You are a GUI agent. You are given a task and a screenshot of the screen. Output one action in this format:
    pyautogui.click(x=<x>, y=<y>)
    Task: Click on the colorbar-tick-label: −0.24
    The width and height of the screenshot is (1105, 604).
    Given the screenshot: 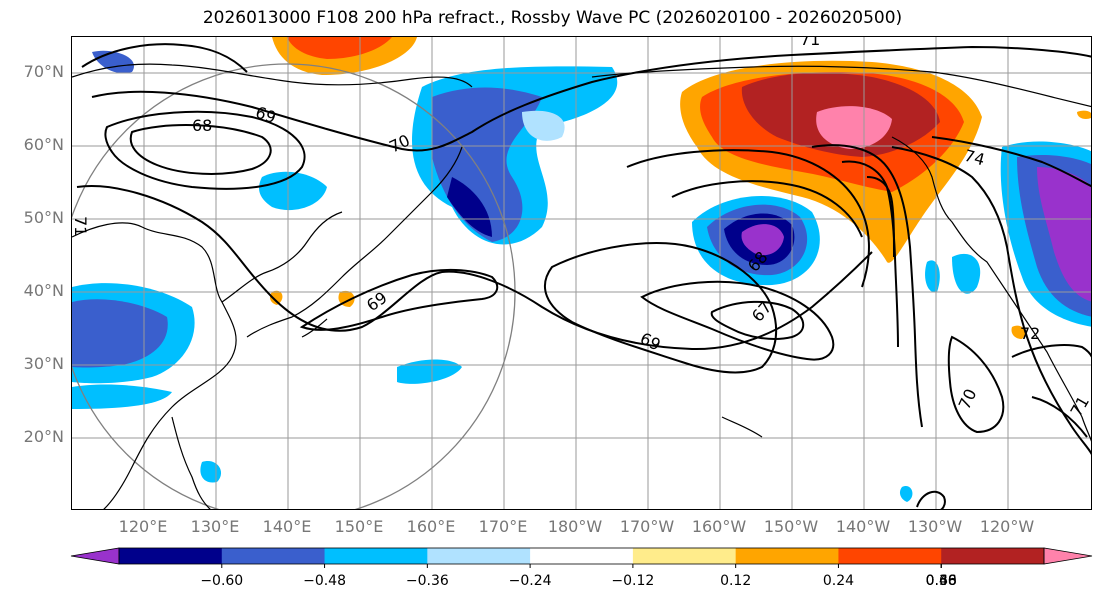 What is the action you would take?
    pyautogui.click(x=530, y=581)
    